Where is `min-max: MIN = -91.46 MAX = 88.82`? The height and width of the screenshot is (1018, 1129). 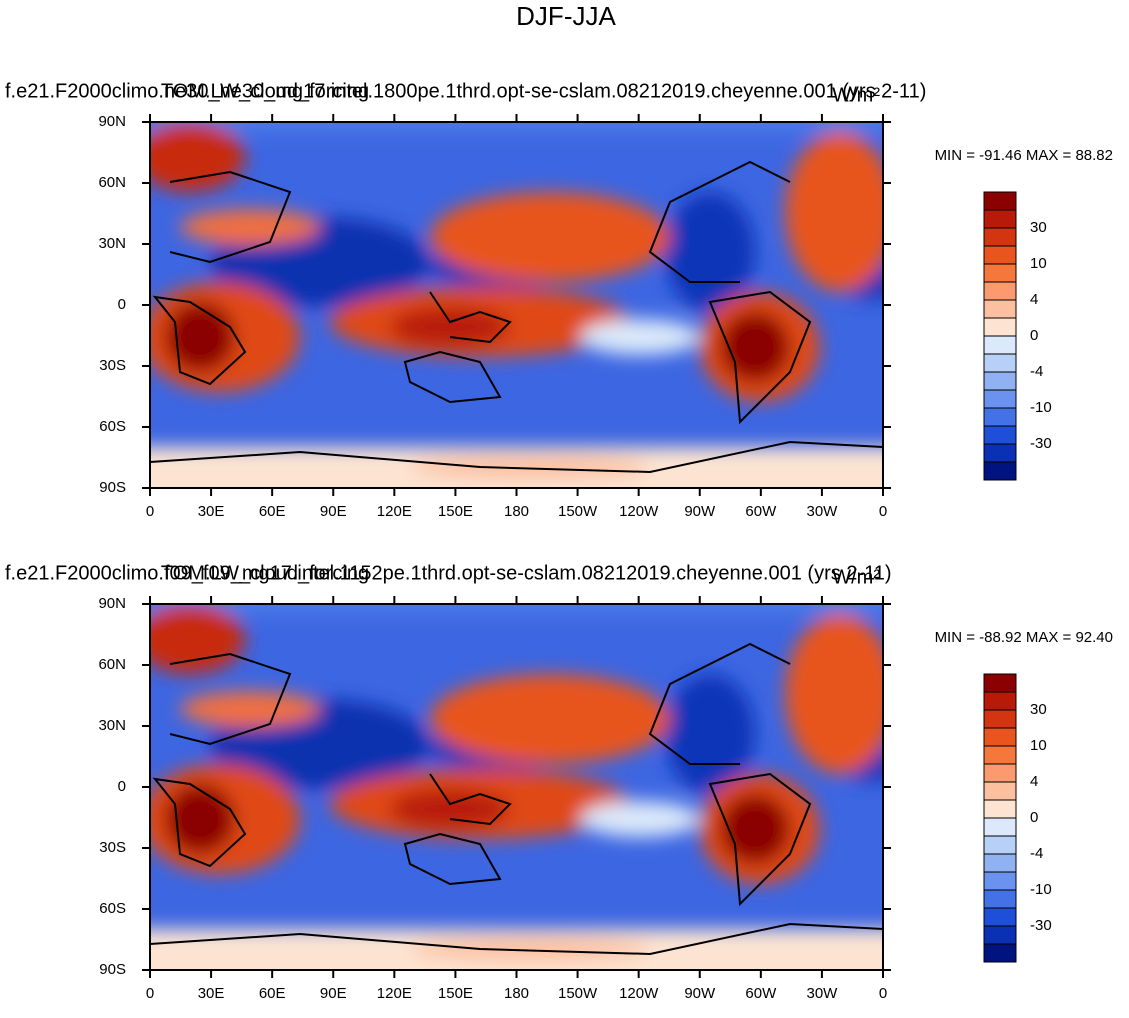 min-max: MIN = -91.46 MAX = 88.82 is located at coordinates (1024, 155).